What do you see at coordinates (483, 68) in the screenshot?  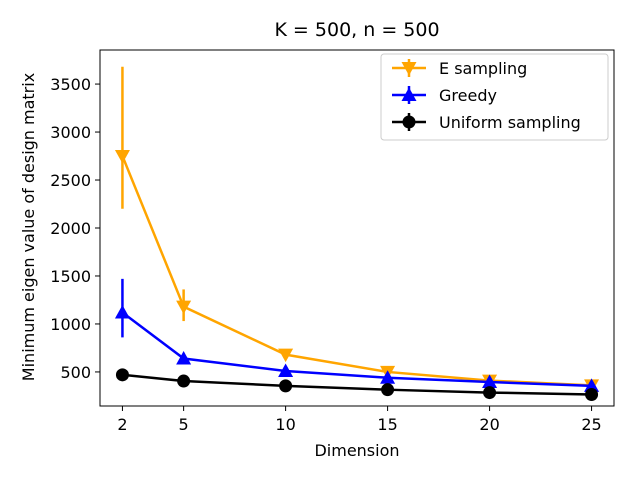 I see `legend-label: E sampling` at bounding box center [483, 68].